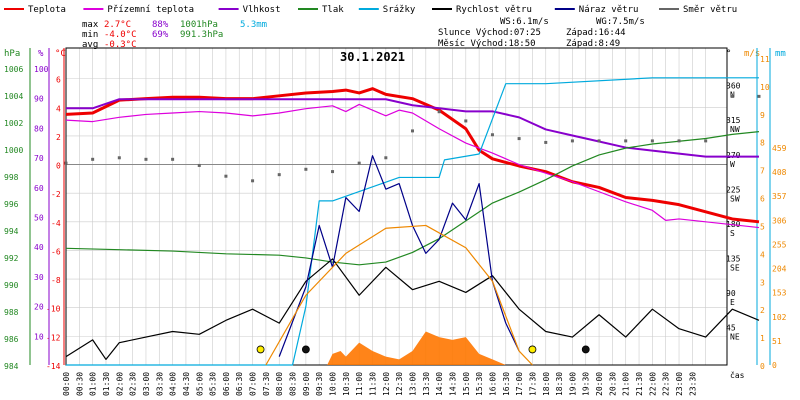  Describe the element at coordinates (762, 199) in the screenshot. I see `ms-tick: 6` at that location.